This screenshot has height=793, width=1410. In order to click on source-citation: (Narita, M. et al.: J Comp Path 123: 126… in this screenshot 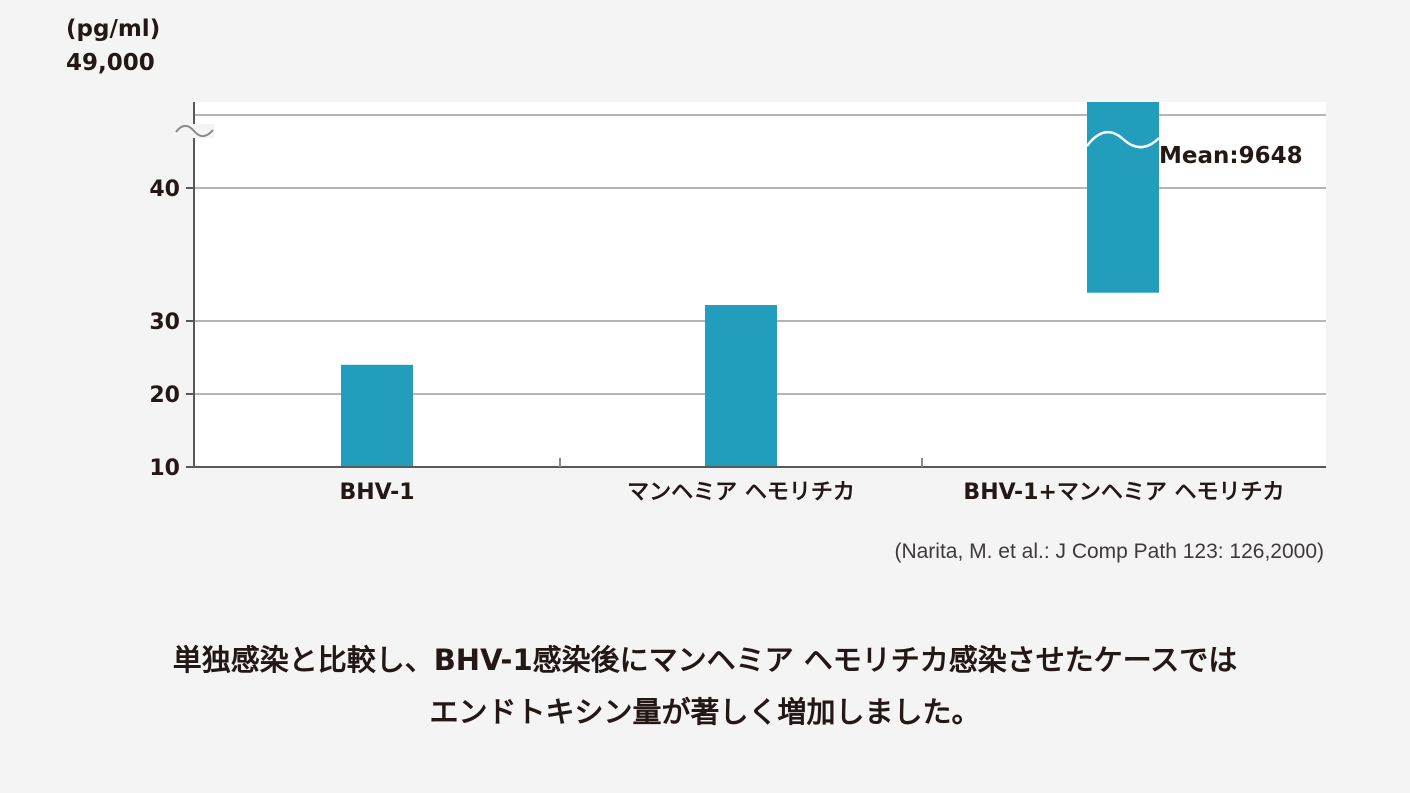, I will do `click(1109, 551)`.